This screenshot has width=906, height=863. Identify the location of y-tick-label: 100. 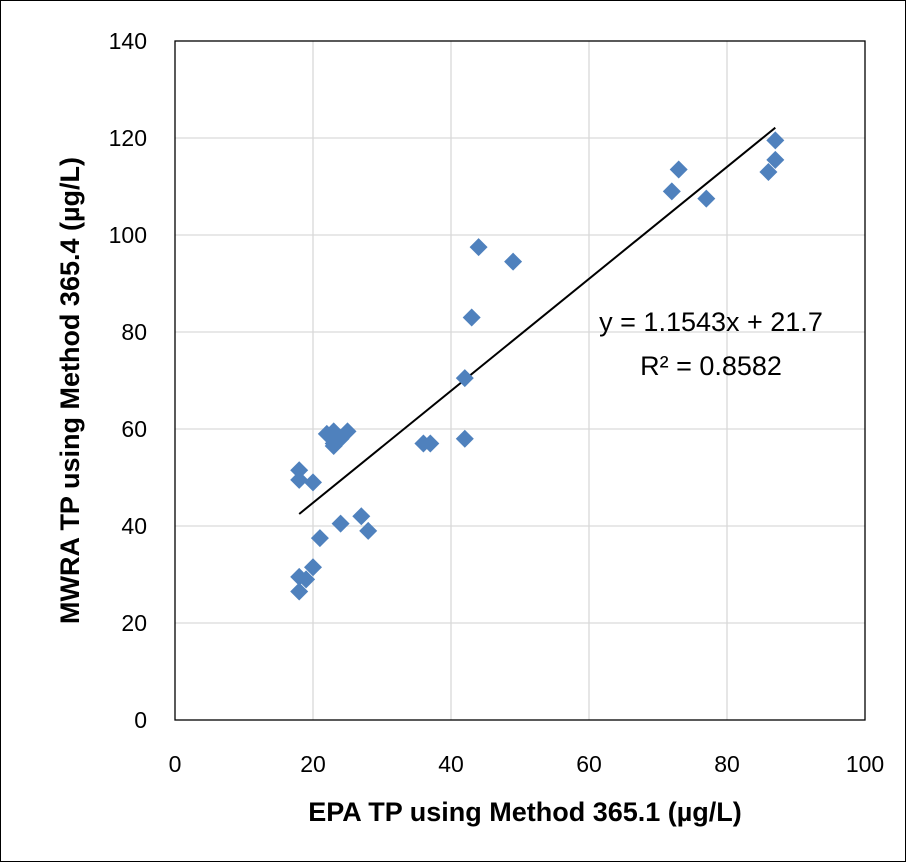
(128, 235).